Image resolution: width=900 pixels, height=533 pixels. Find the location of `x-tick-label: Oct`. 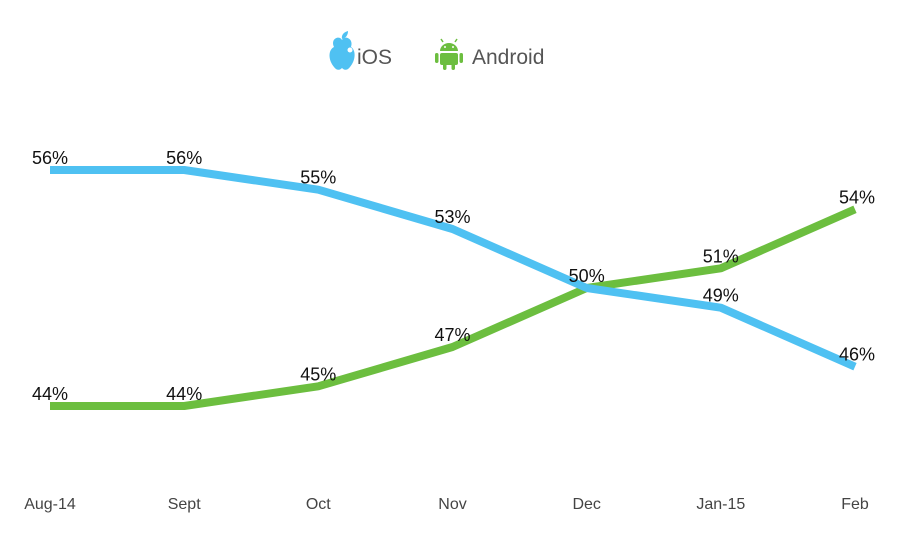

x-tick-label: Oct is located at coordinates (318, 504).